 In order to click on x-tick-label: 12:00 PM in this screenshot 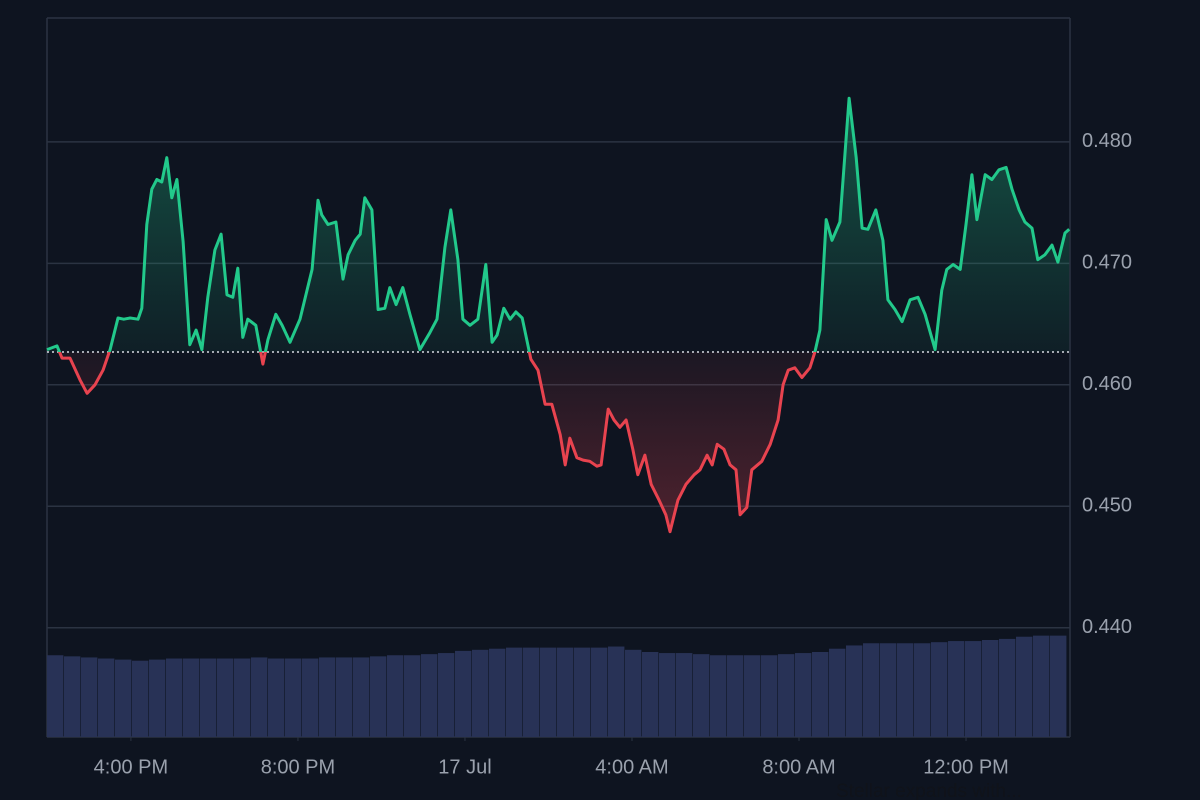, I will do `click(966, 767)`.